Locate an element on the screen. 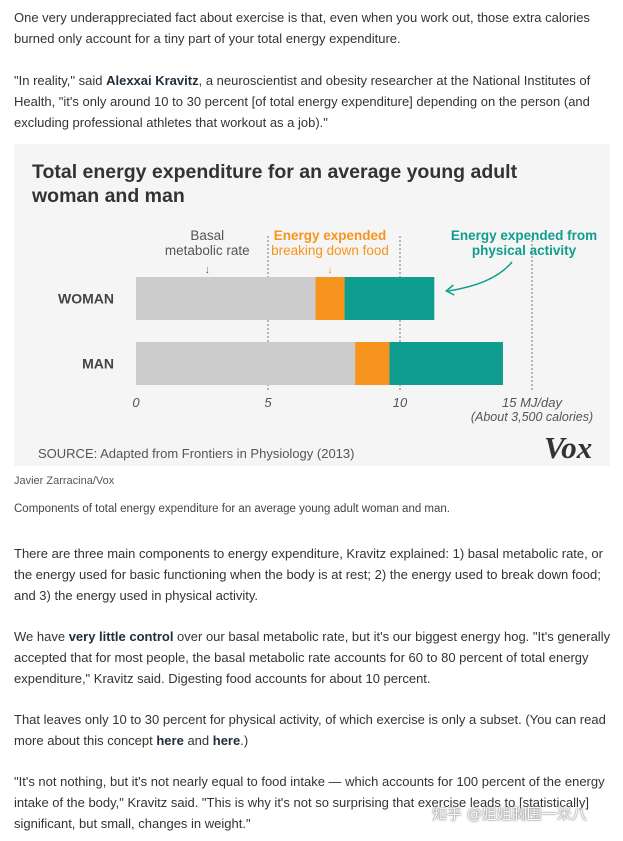 This screenshot has width=623, height=841. series-label-activity: Energy expended from is located at coordinates (524, 235).